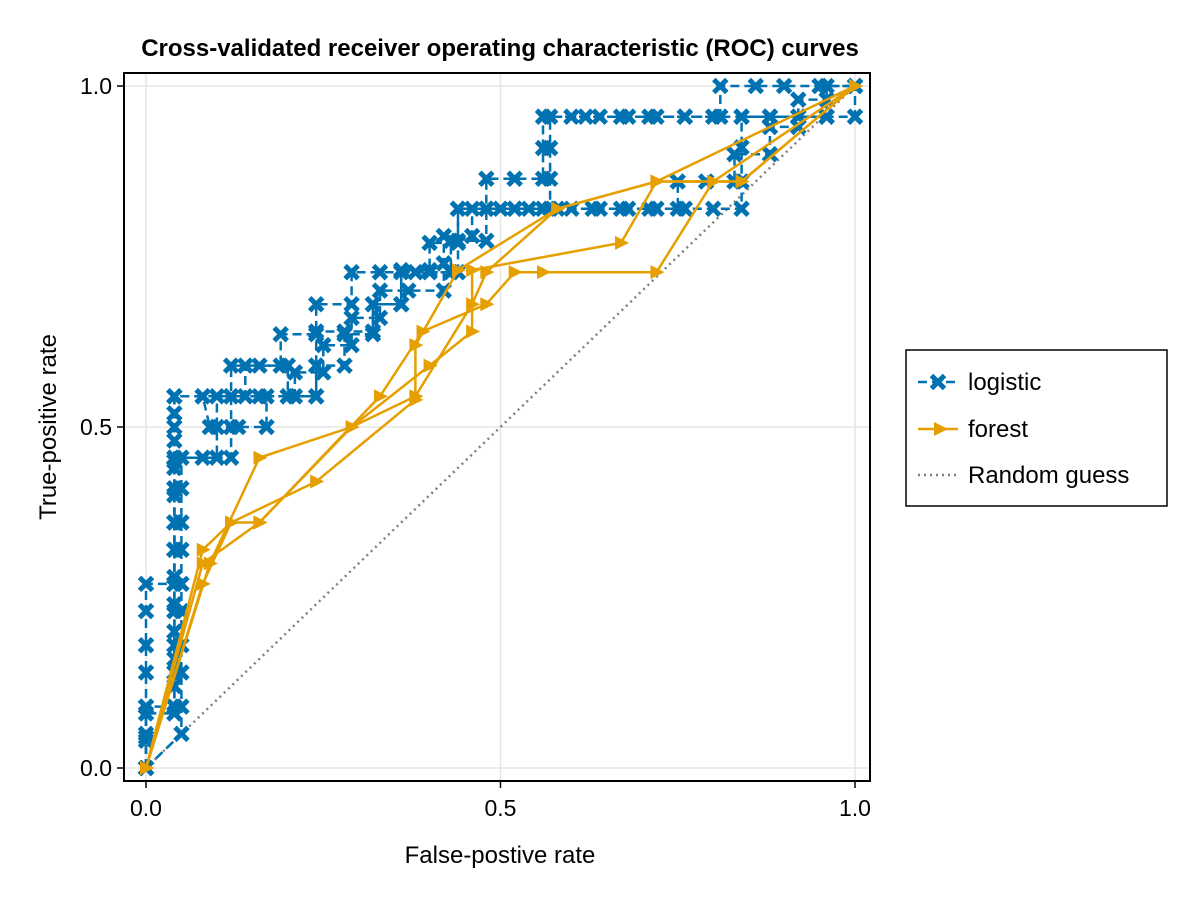 Image resolution: width=1200 pixels, height=900 pixels. What do you see at coordinates (1036, 428) in the screenshot?
I see `legend: logistic forest Random guess` at bounding box center [1036, 428].